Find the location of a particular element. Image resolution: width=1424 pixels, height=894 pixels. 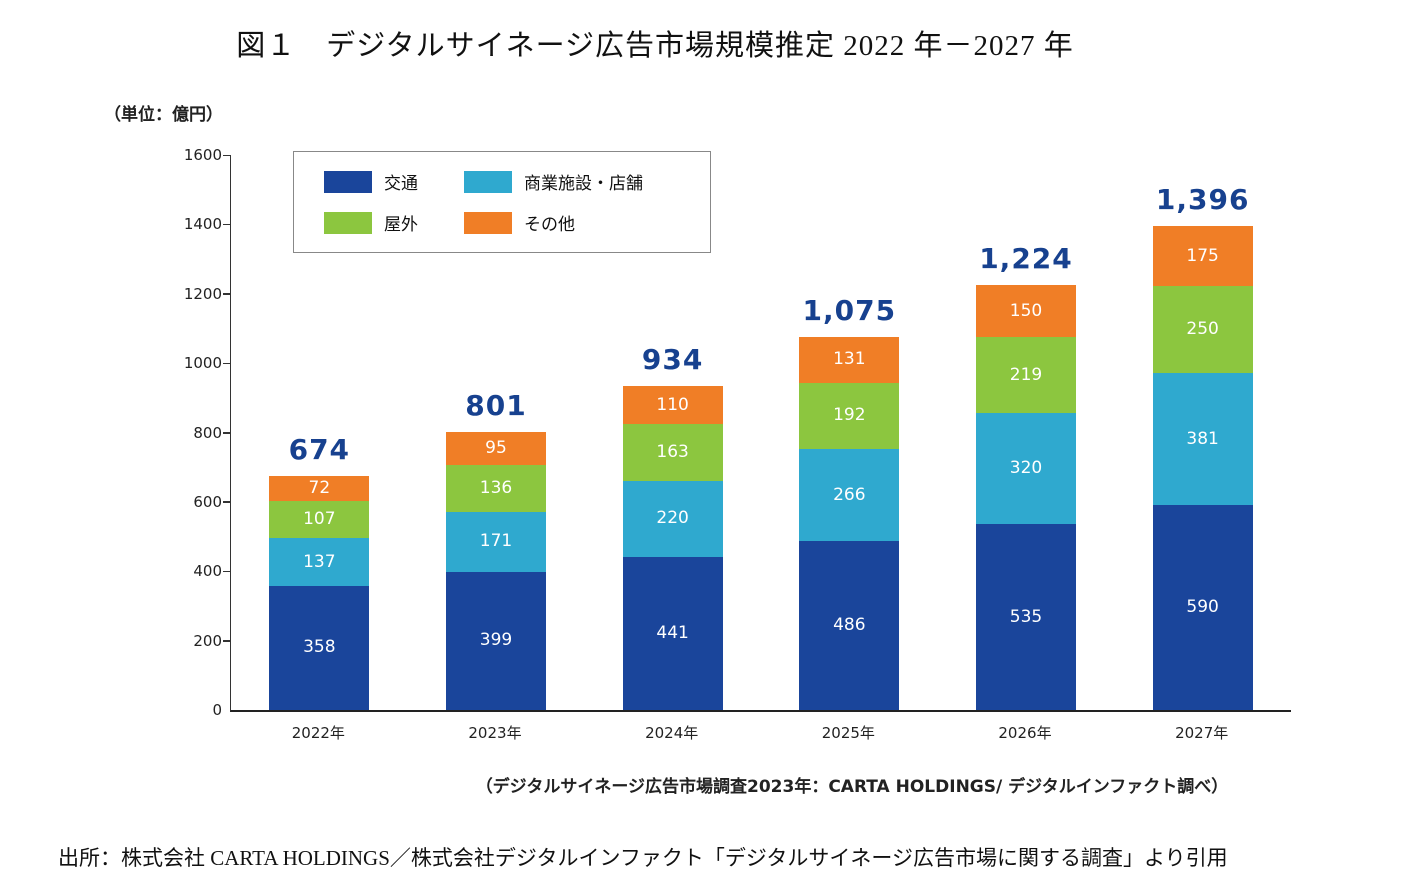

segment-value-label: 441 is located at coordinates (672, 633).